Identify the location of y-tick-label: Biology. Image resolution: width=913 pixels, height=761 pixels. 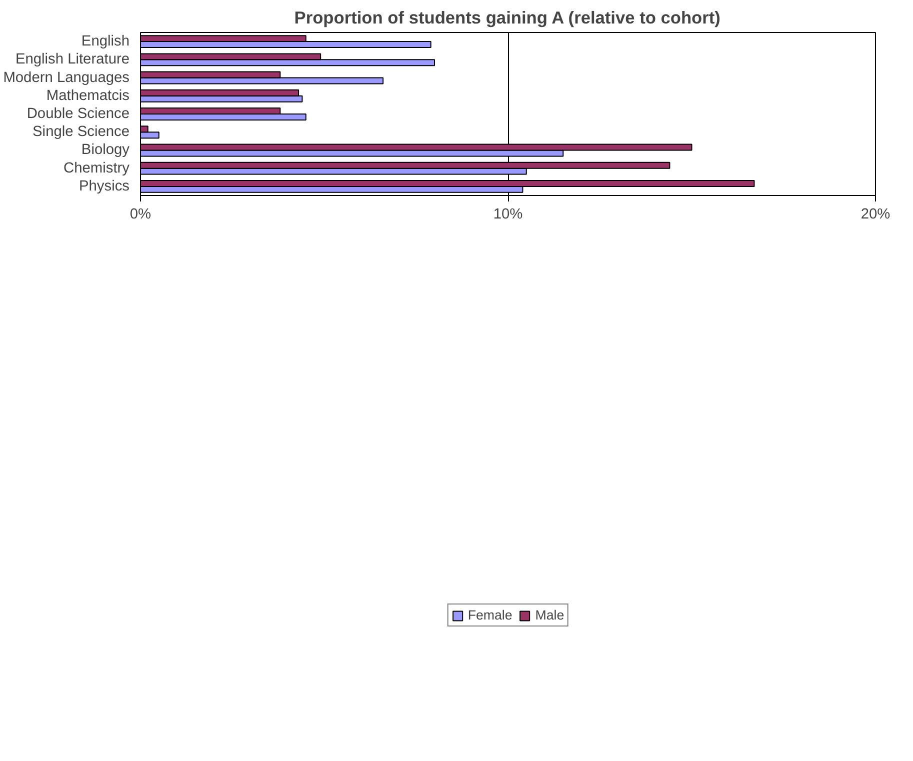
(105, 150).